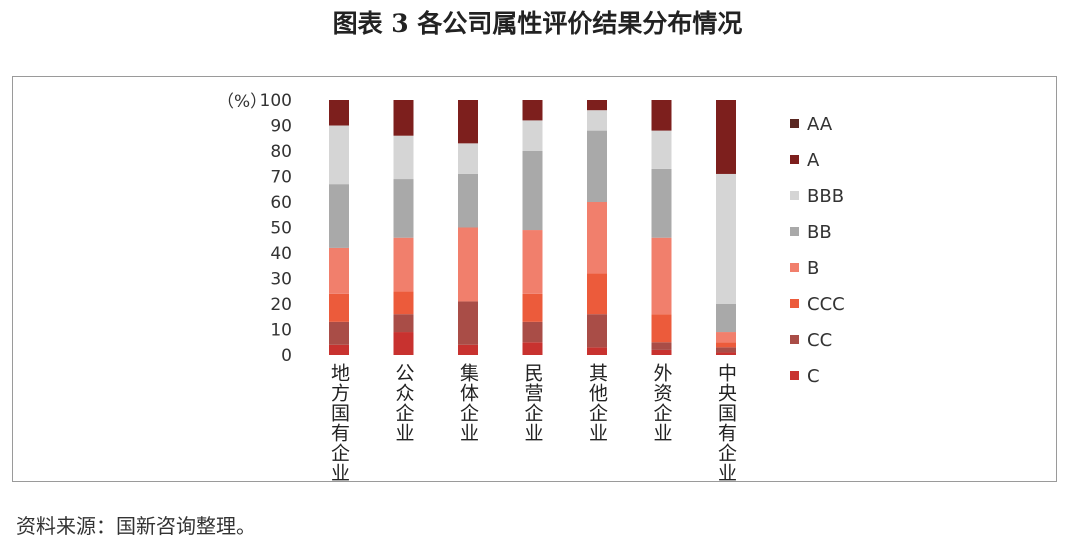  Describe the element at coordinates (597, 403) in the screenshot. I see `x-category-label: 其他企业` at that location.